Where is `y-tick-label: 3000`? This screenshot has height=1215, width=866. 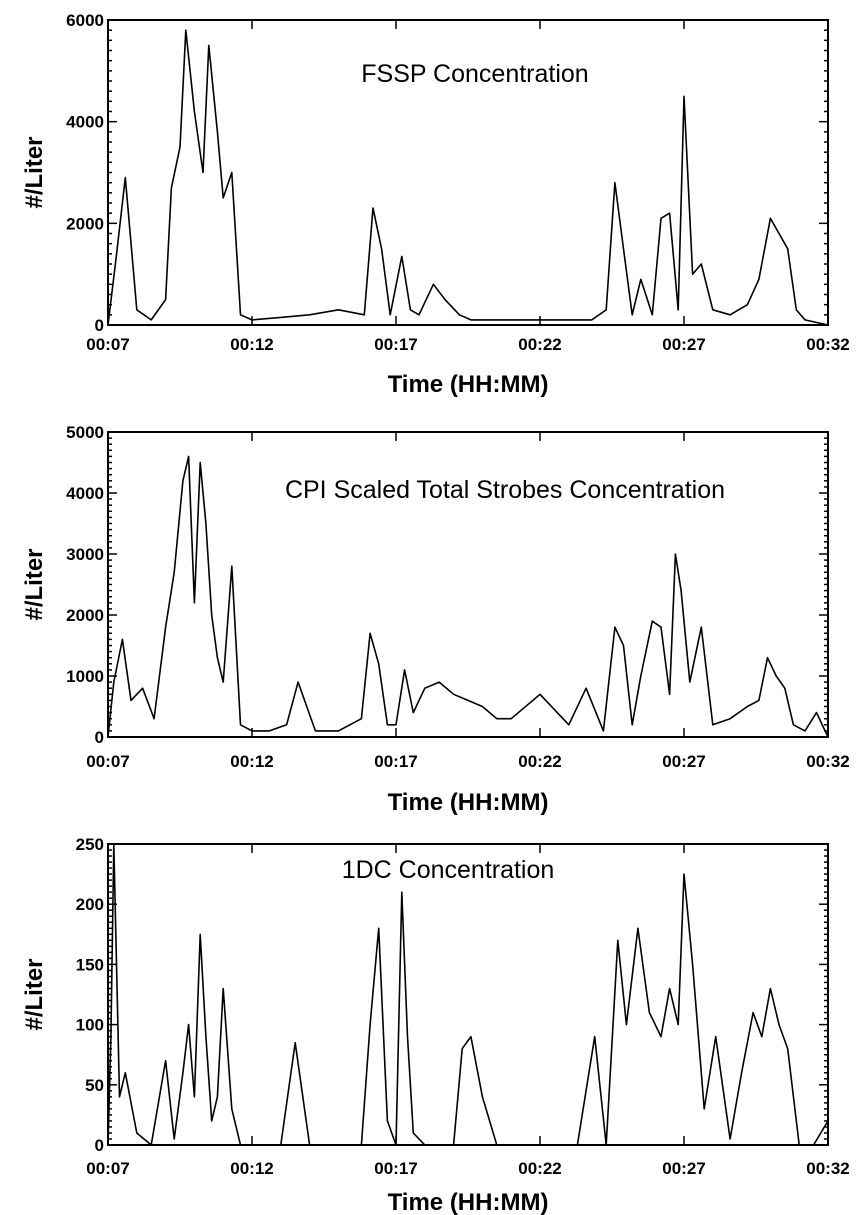 y-tick-label: 3000 is located at coordinates (85, 554).